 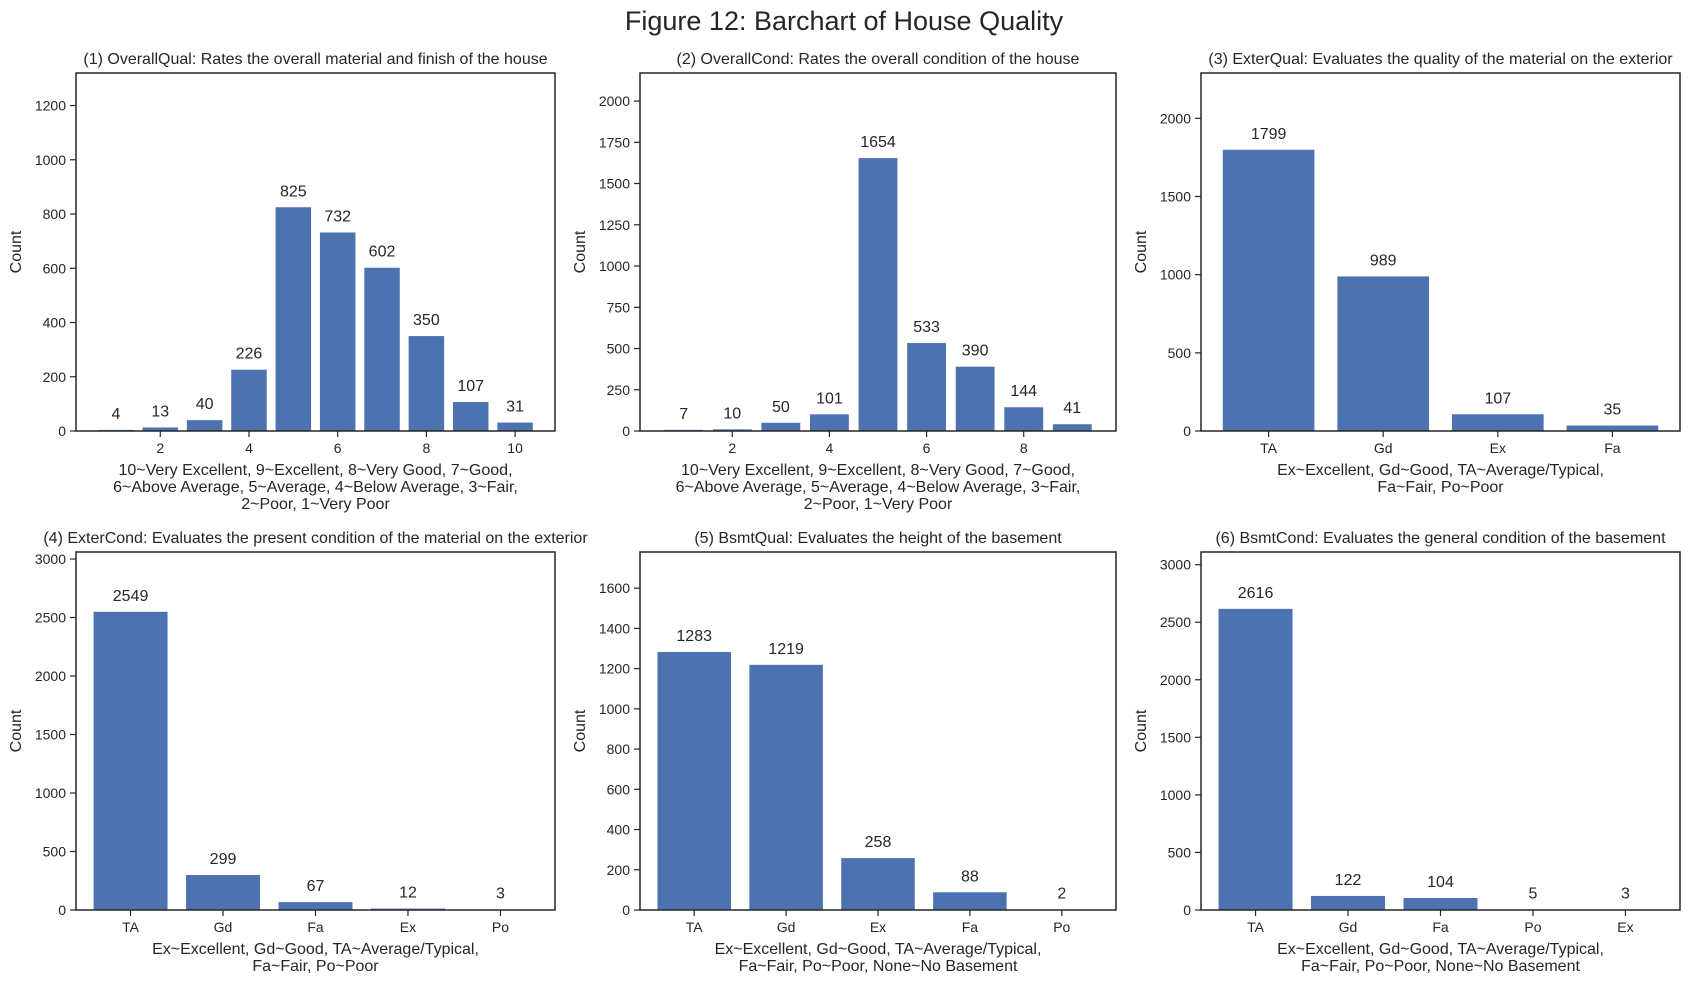 I want to click on bar-value-label: 67, so click(x=316, y=886).